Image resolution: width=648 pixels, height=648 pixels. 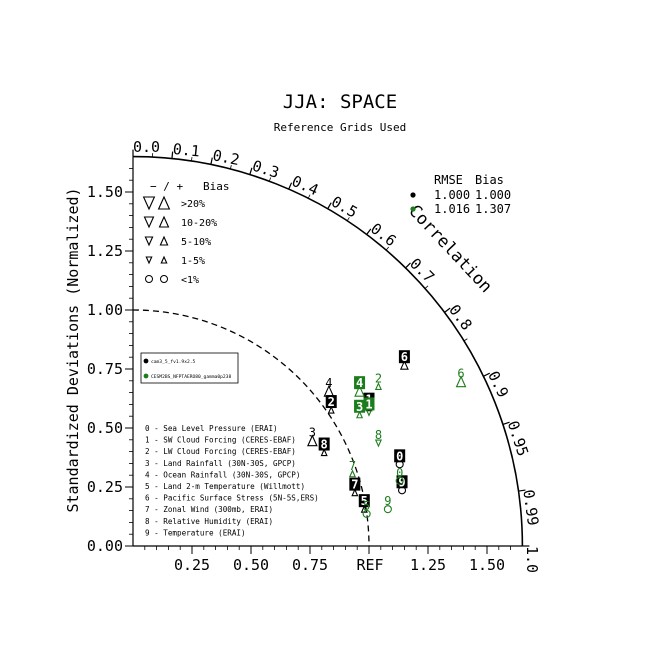 I want to click on data-point: 9, so click(x=402, y=485).